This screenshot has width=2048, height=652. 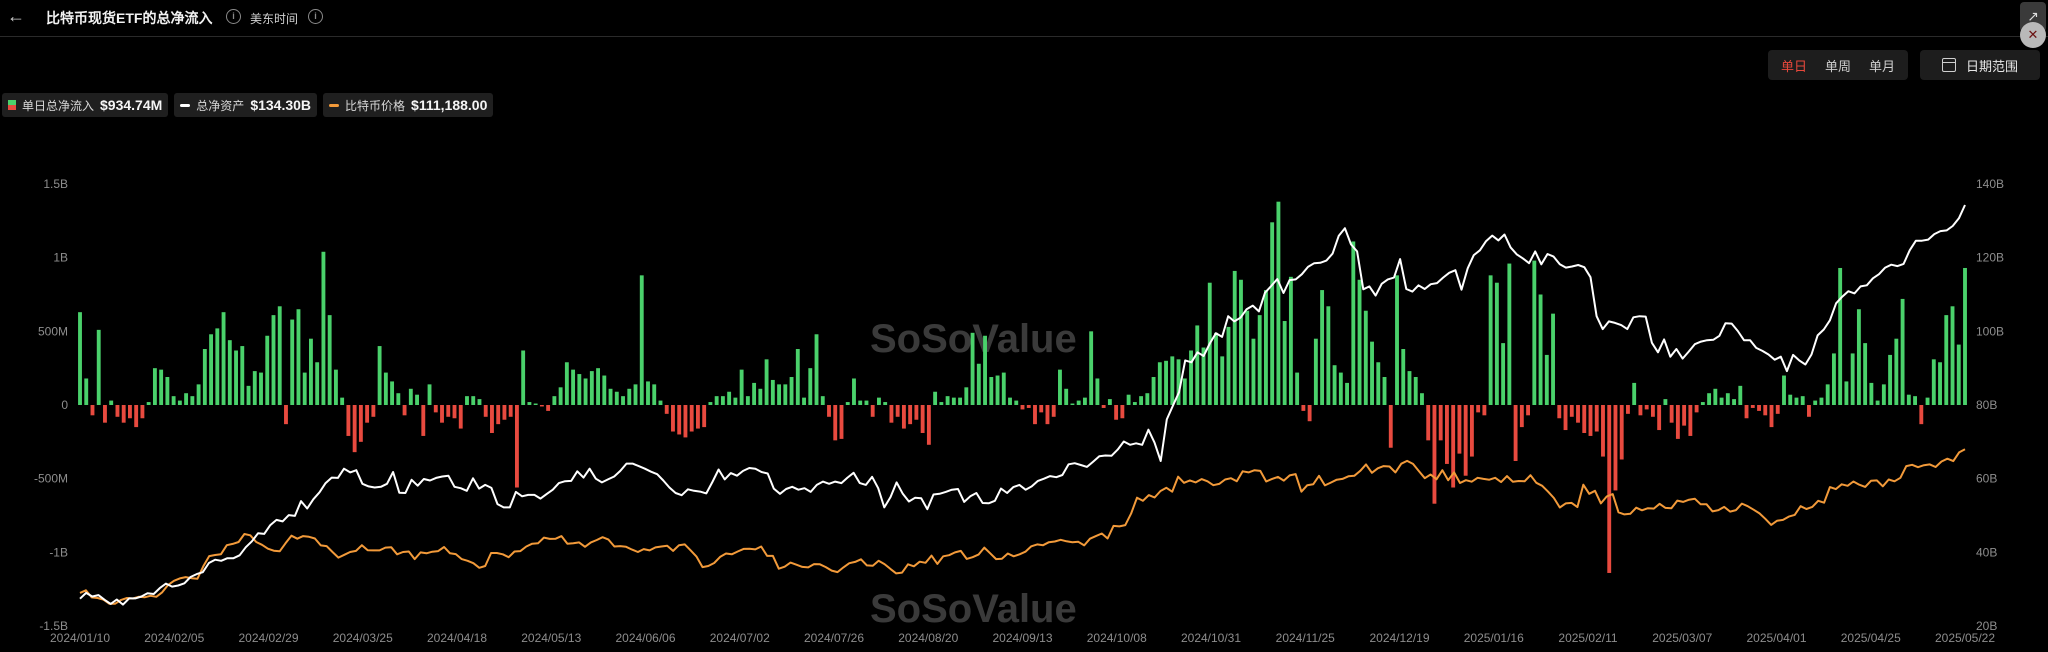 What do you see at coordinates (12, 105) in the screenshot?
I see `bar-swatch-icon` at bounding box center [12, 105].